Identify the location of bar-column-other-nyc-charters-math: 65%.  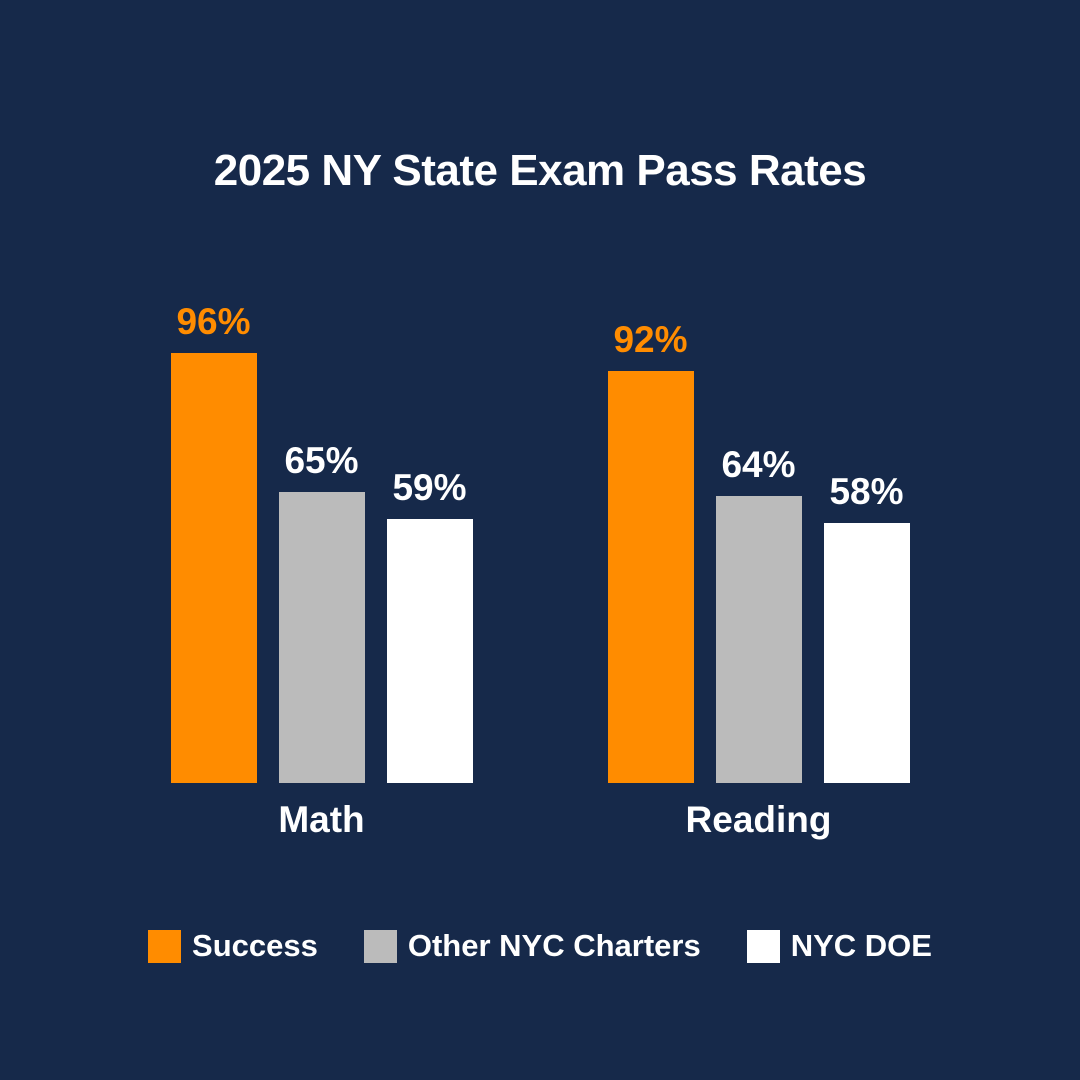
(321, 611).